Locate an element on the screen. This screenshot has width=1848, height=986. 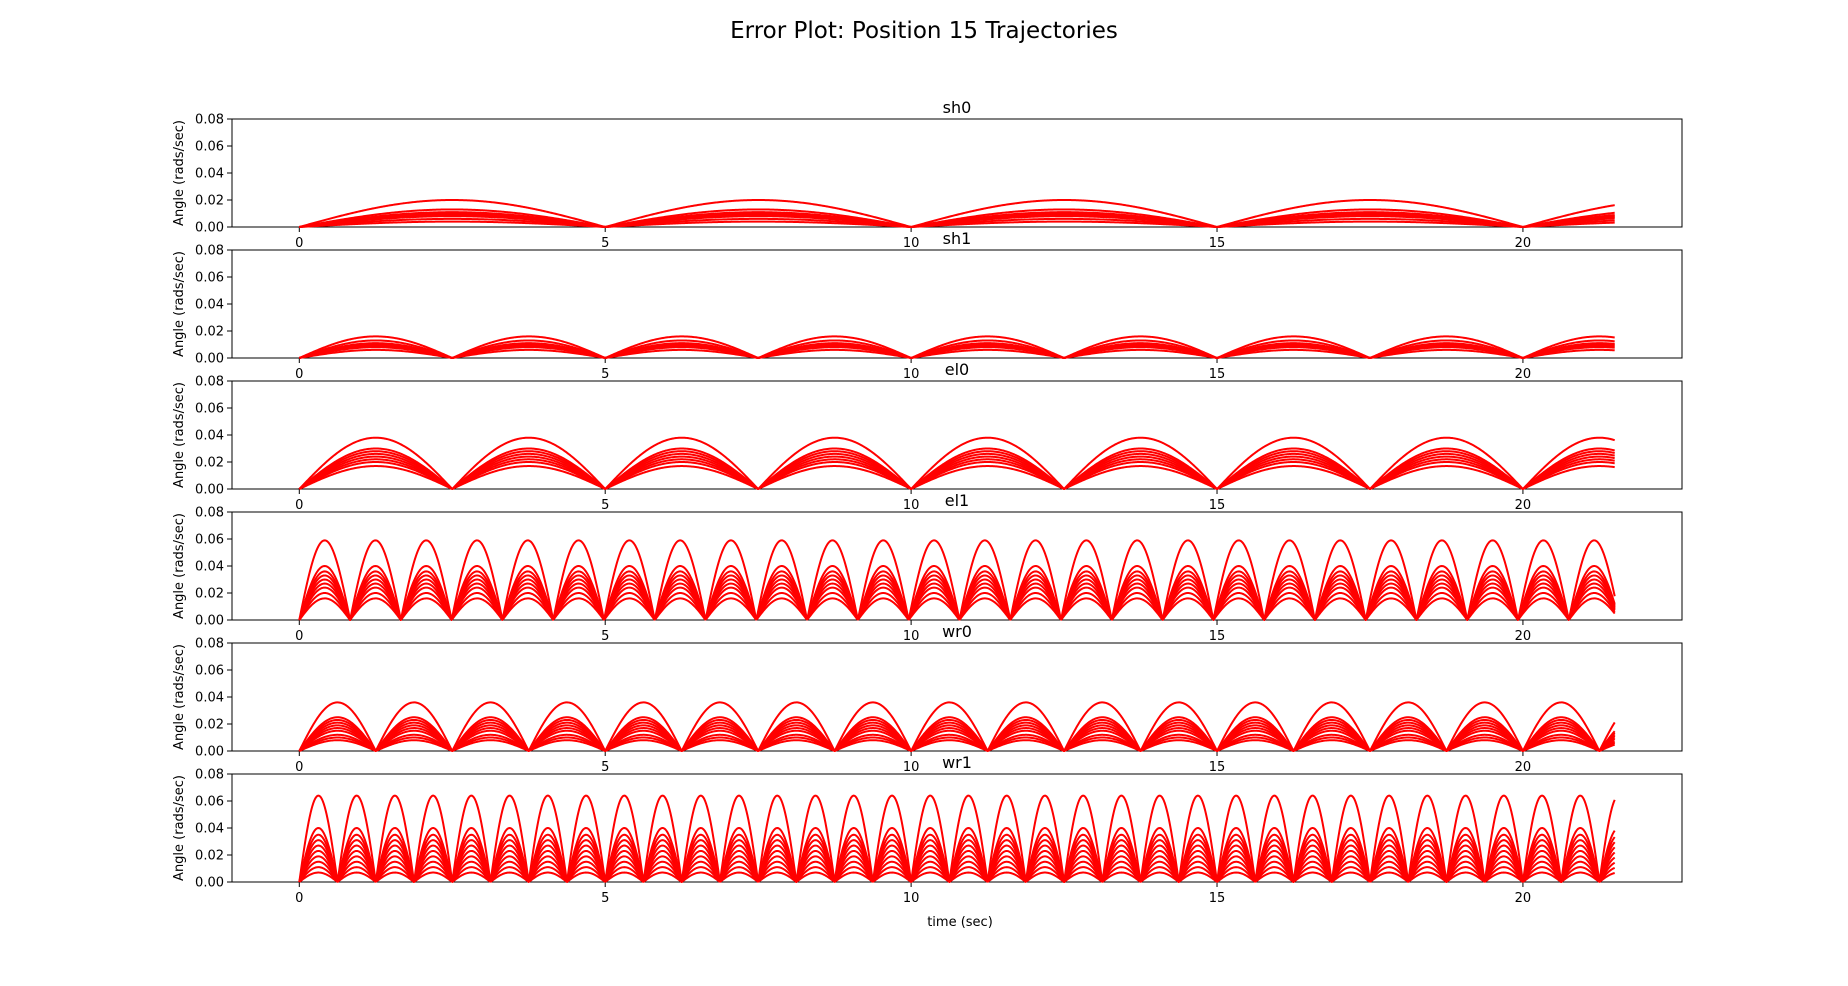
x-tick-label-sh1-3: 15 is located at coordinates (1217, 374).